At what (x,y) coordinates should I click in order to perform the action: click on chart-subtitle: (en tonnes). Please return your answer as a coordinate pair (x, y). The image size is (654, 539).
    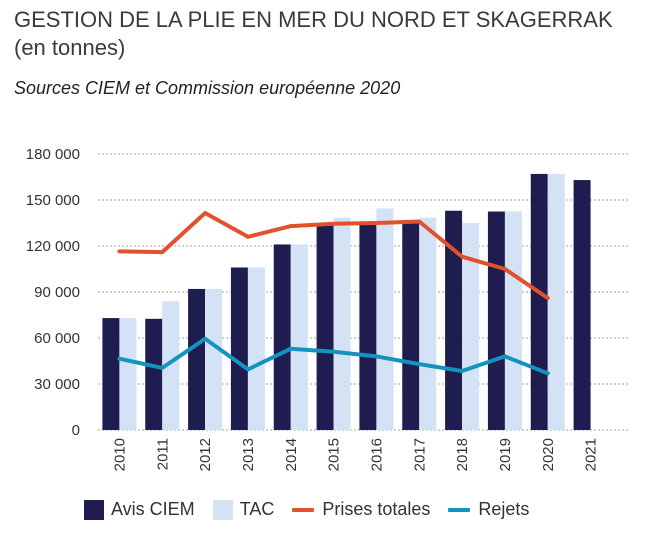
    Looking at the image, I should click on (70, 47).